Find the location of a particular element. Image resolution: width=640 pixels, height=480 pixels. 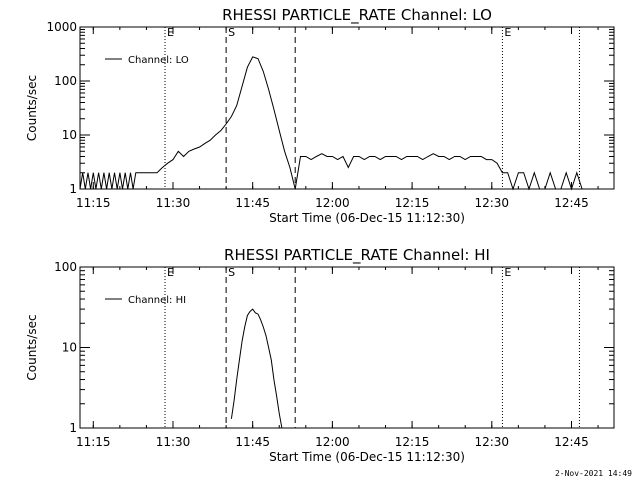

timestamp: 2-Nov-2021 14:49 is located at coordinates (593, 473).